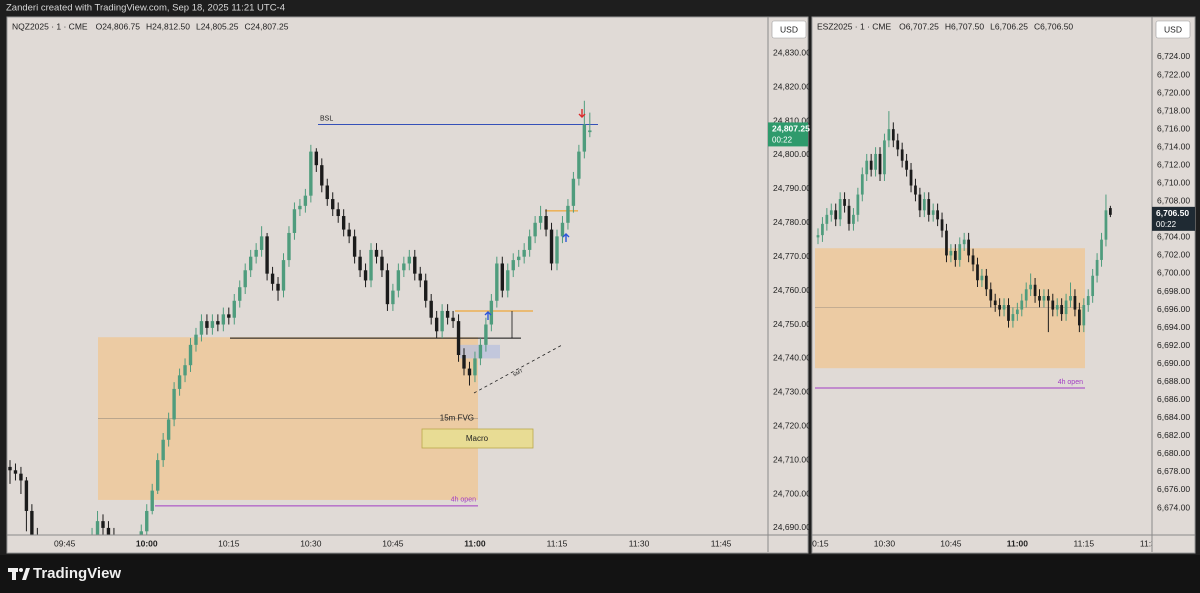  Describe the element at coordinates (50, 26) in the screenshot. I see `chart-title: NQZ2025 · 1 · CME` at that location.